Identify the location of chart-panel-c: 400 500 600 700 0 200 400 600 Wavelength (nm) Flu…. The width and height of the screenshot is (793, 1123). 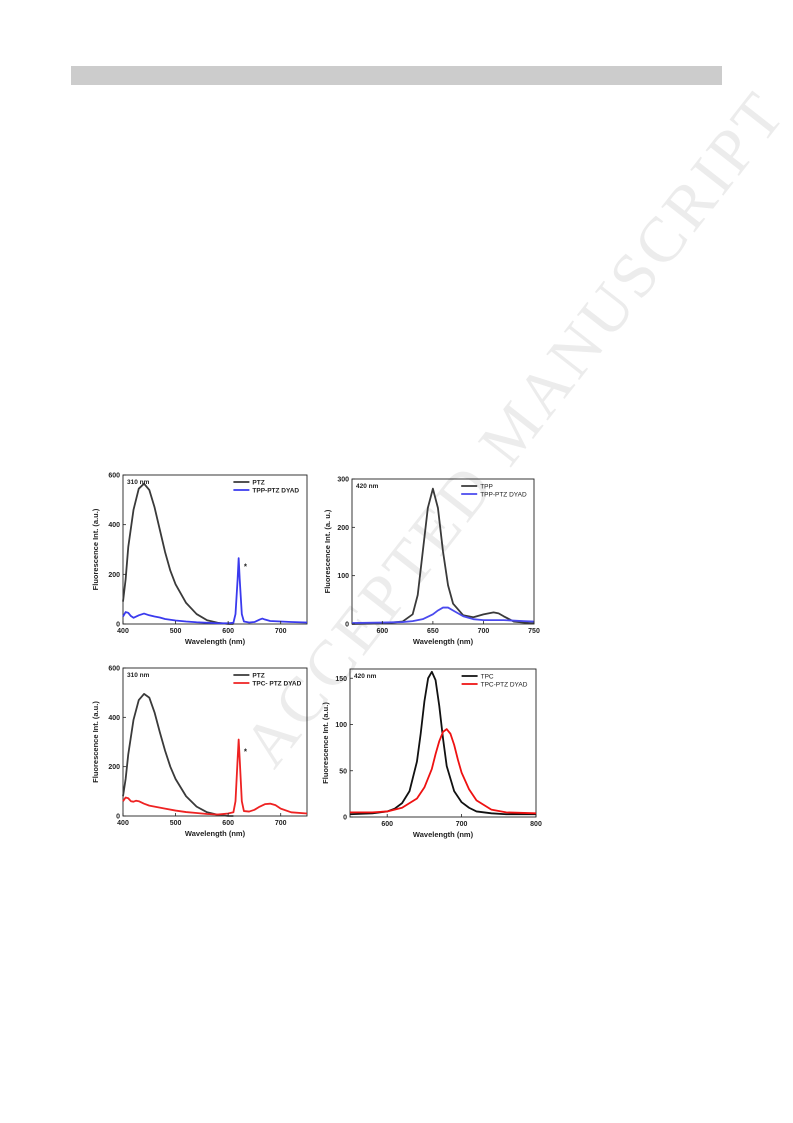
(194, 752).